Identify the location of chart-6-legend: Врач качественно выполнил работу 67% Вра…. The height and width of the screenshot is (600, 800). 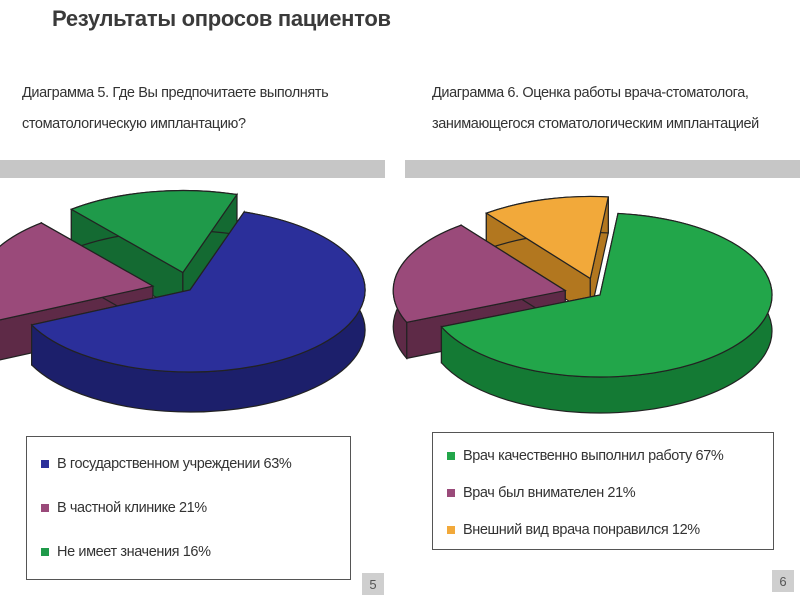
(603, 491).